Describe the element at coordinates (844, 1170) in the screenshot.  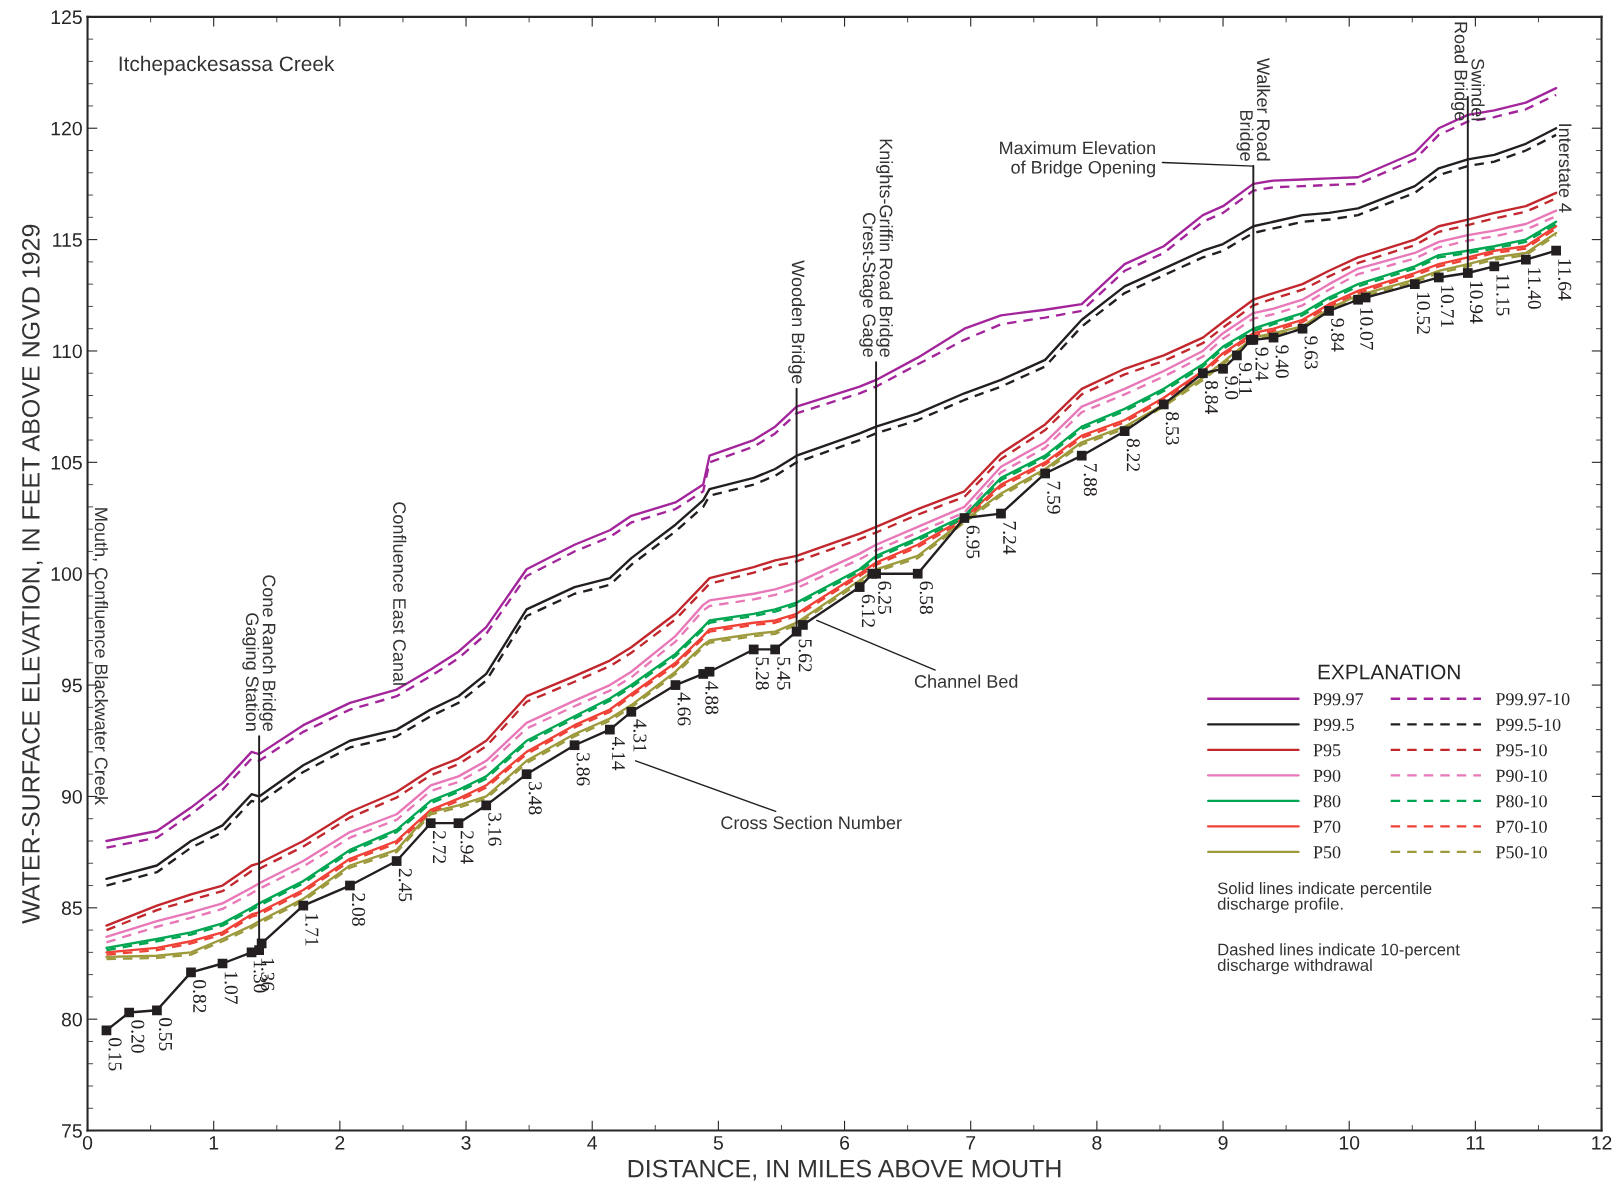
I see `x-axis-title: DISTANCE, IN MILES ABOVE MOUTH` at that location.